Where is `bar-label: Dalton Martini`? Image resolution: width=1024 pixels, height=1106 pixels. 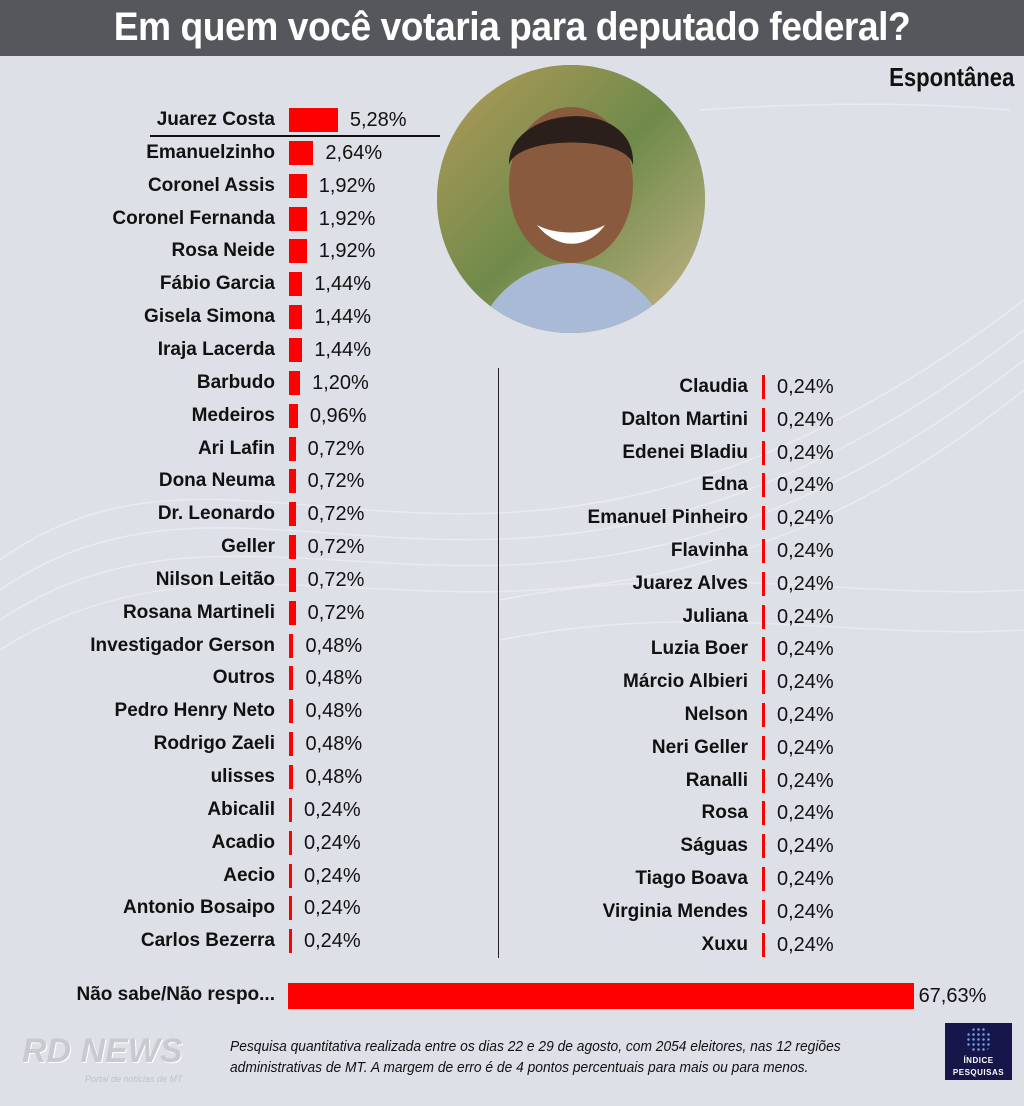
bar-label: Dalton Martini is located at coordinates (684, 419).